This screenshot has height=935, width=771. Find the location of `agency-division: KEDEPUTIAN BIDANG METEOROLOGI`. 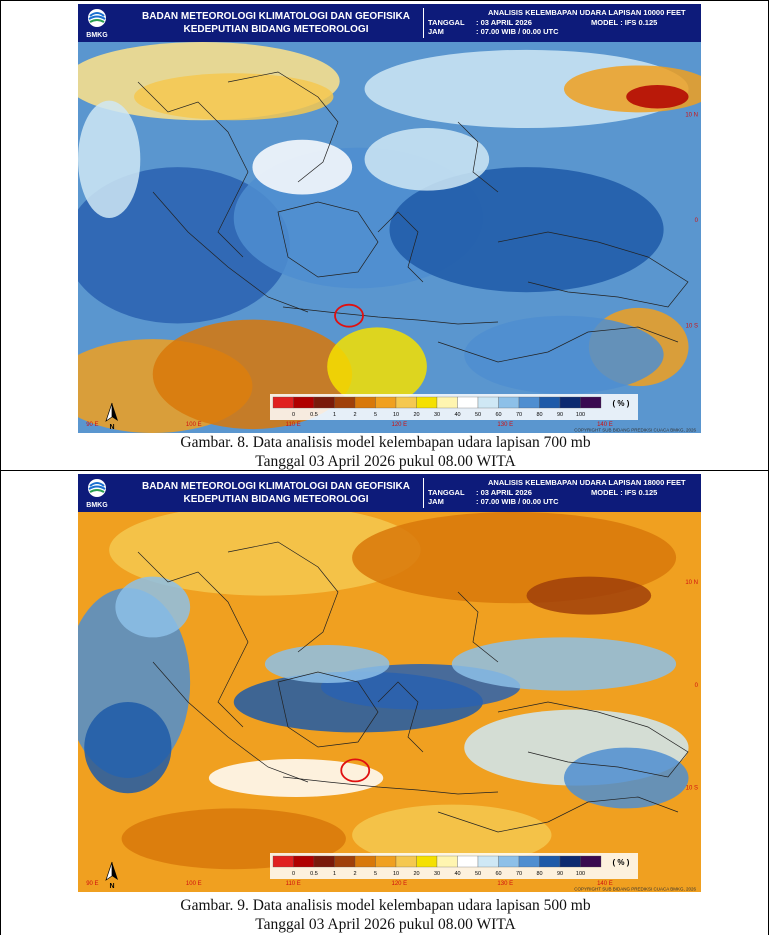

agency-division: KEDEPUTIAN BIDANG METEOROLOGI is located at coordinates (276, 29).